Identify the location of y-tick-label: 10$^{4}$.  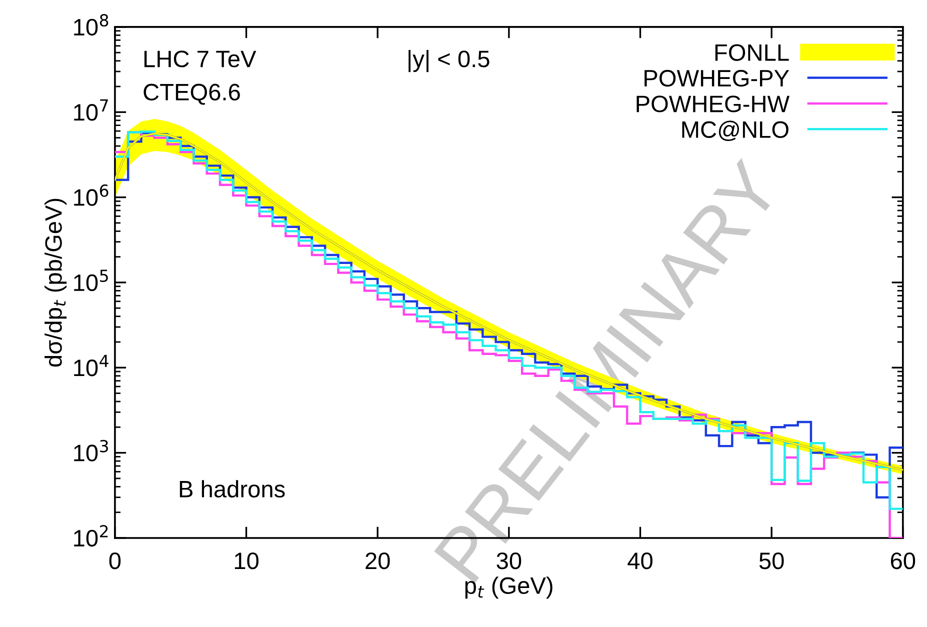
(91, 365).